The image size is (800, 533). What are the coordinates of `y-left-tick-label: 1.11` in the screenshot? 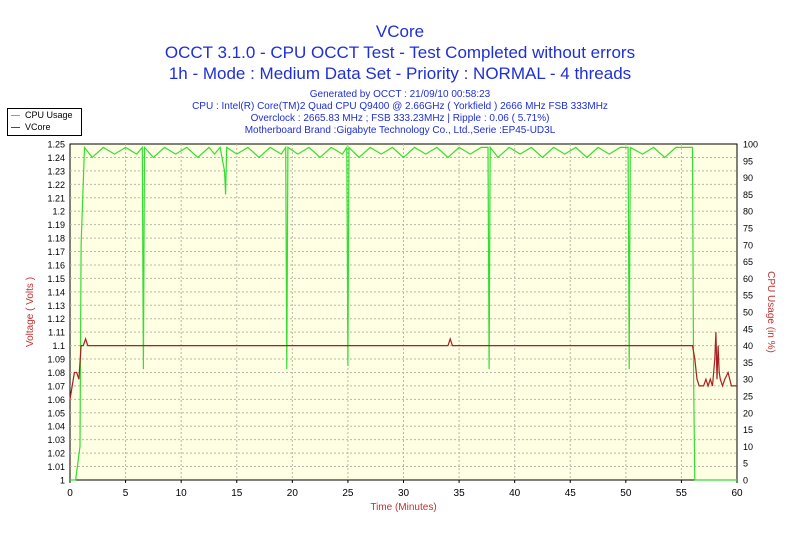 It's located at (56, 333).